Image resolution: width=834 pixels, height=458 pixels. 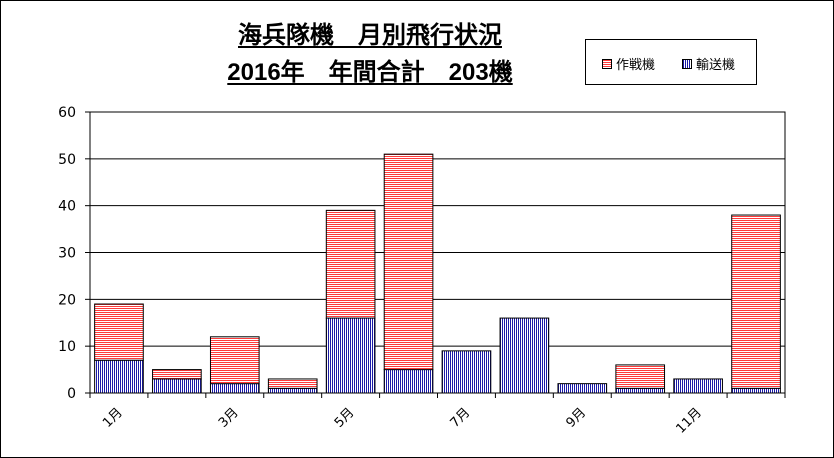 What do you see at coordinates (688, 420) in the screenshot?
I see `x-tick-label: 11月` at bounding box center [688, 420].